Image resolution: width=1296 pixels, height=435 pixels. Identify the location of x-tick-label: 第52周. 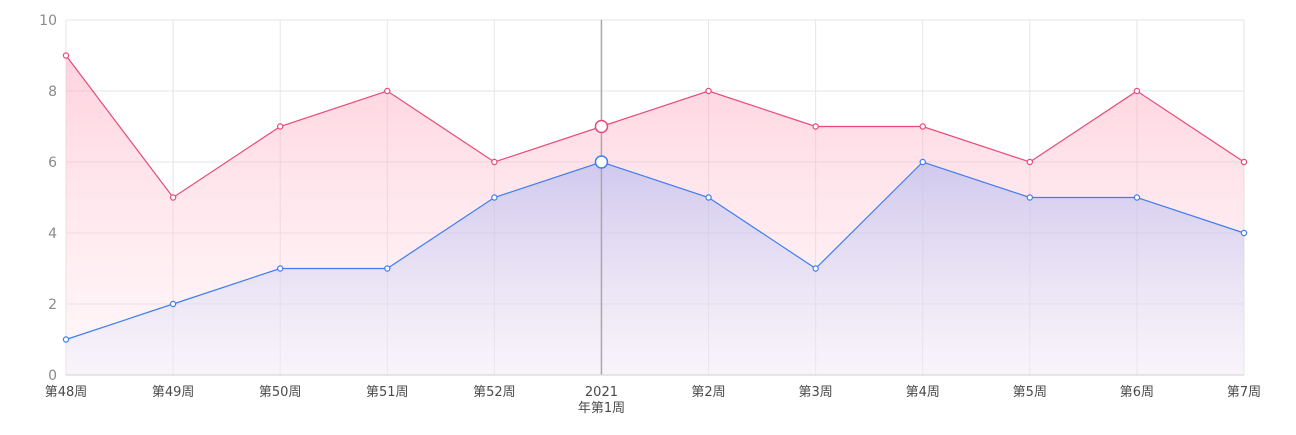
(494, 392).